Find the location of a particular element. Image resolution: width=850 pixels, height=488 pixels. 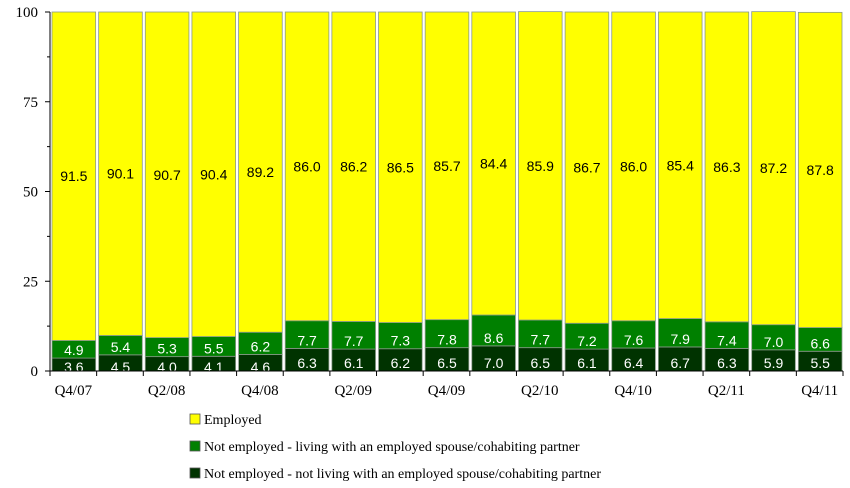

data-label: 87.8 is located at coordinates (820, 170).